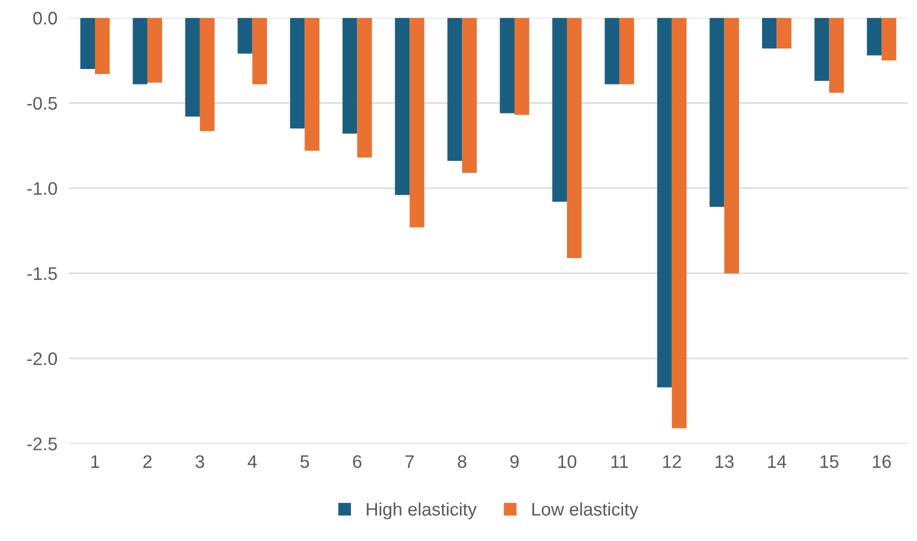  Describe the element at coordinates (42, 359) in the screenshot. I see `y-tick-label: -2.0` at that location.